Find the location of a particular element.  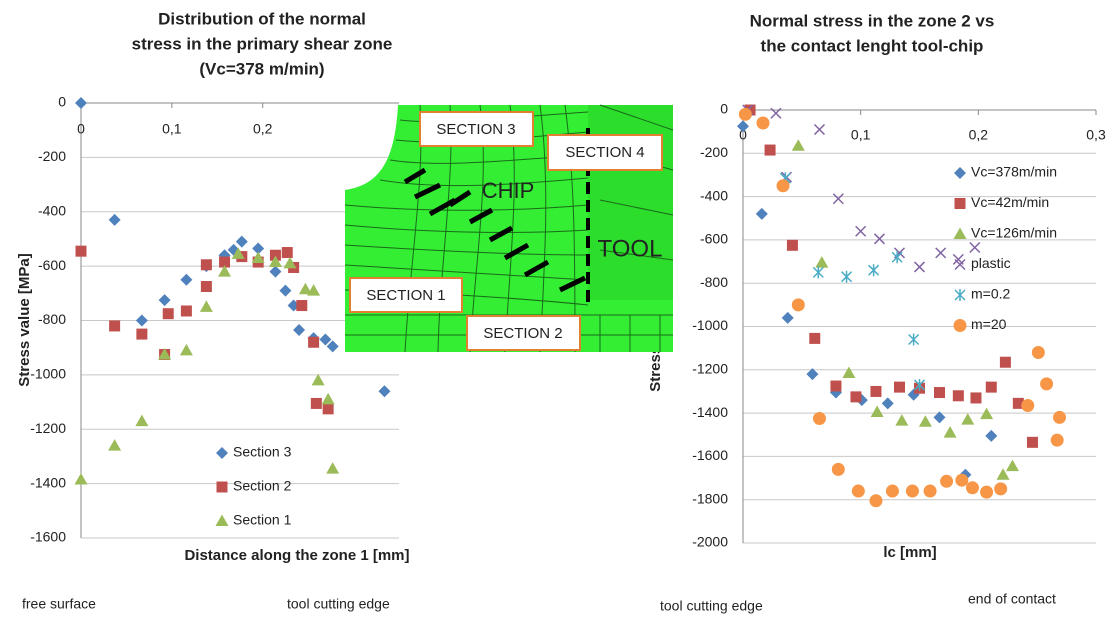

x-tick-label: 0,2 is located at coordinates (263, 129).